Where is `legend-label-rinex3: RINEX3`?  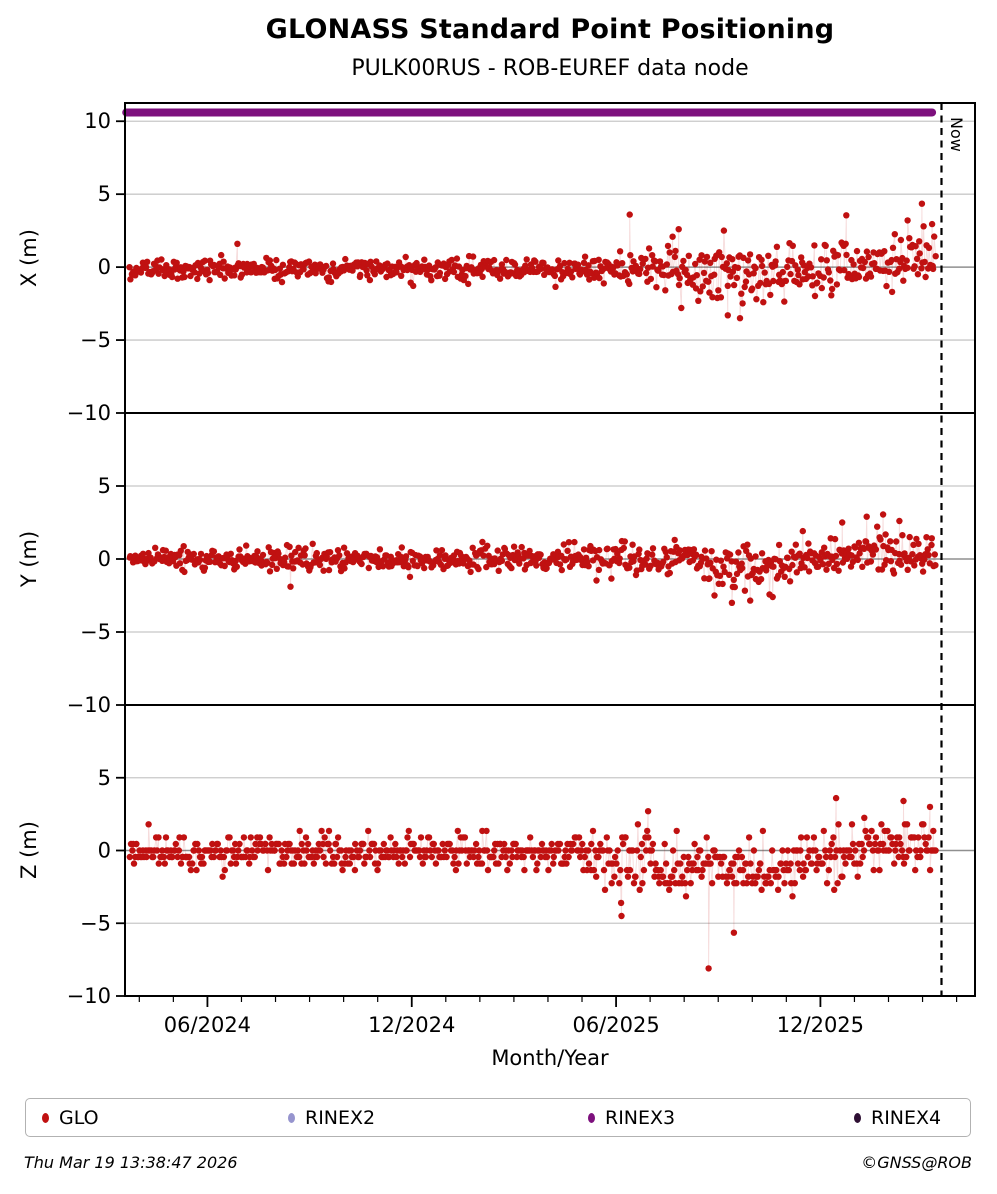
legend-label-rinex3: RINEX3 is located at coordinates (640, 1117).